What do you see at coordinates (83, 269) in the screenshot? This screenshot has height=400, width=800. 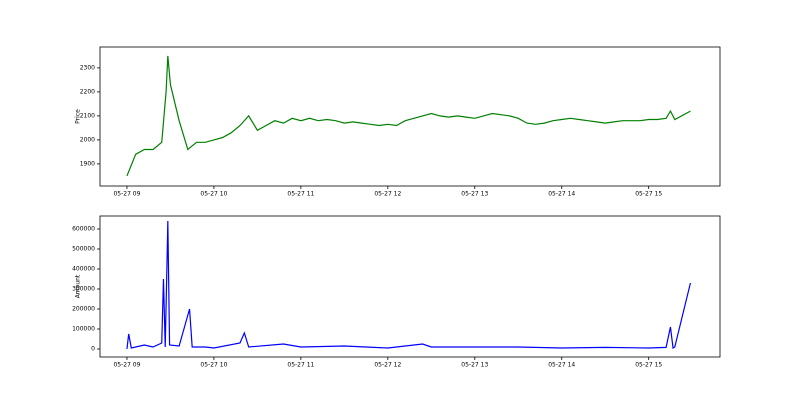 I see `y-tick-label: 400000` at bounding box center [83, 269].